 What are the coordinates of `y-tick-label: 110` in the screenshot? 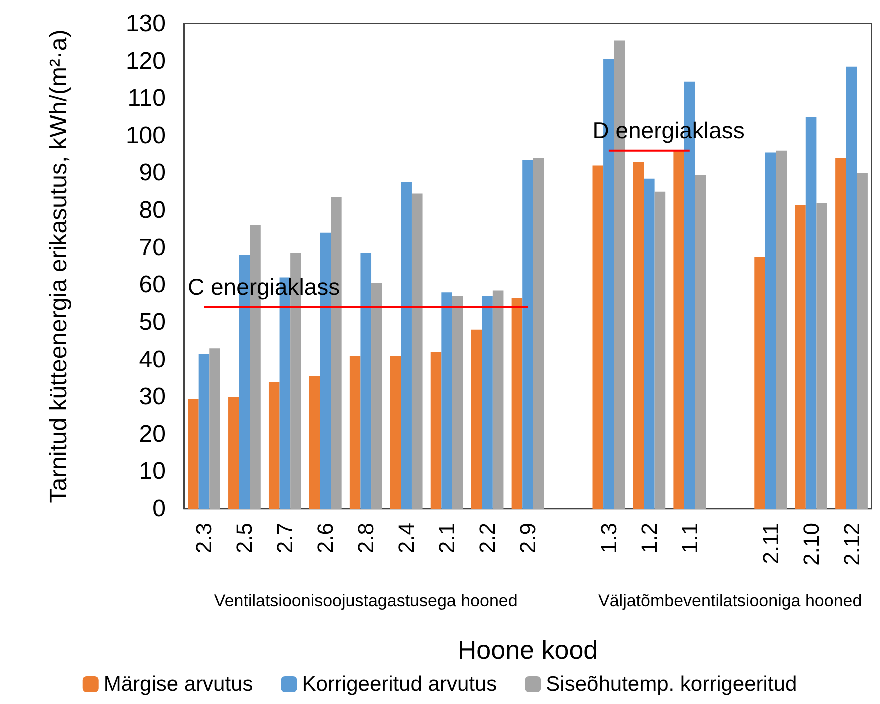 It's located at (147, 98).